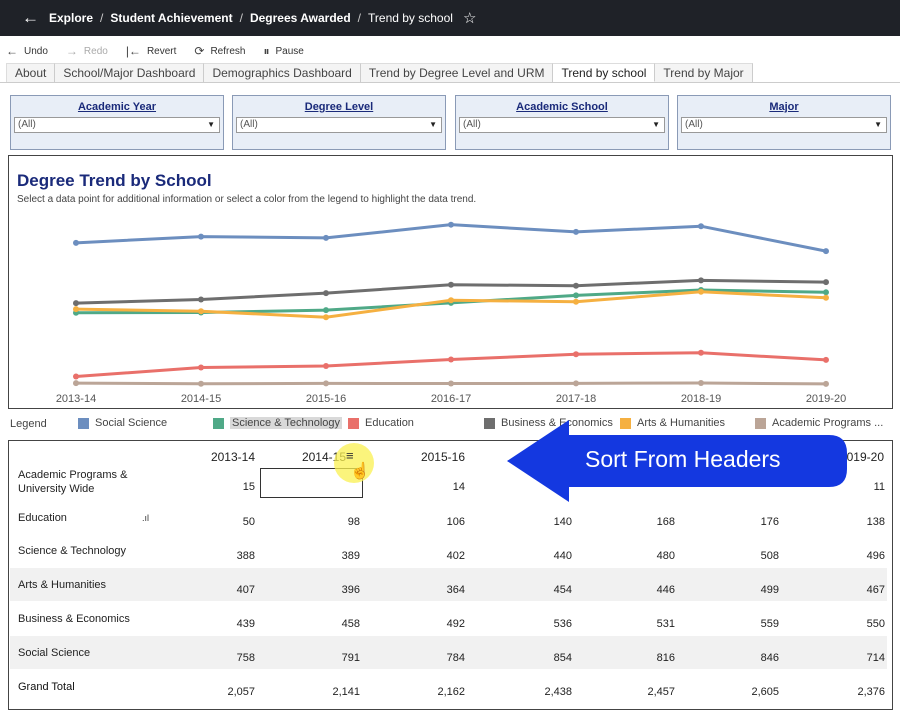 Image resolution: width=900 pixels, height=720 pixels. I want to click on table-cell: 396, so click(350, 590).